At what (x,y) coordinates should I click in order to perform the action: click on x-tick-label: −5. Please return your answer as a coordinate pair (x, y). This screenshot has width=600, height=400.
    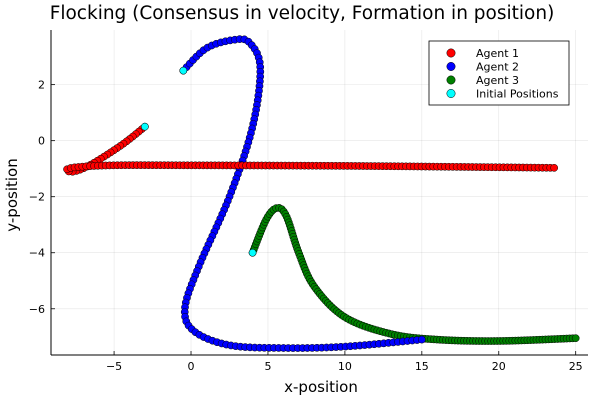
    Looking at the image, I should click on (114, 366).